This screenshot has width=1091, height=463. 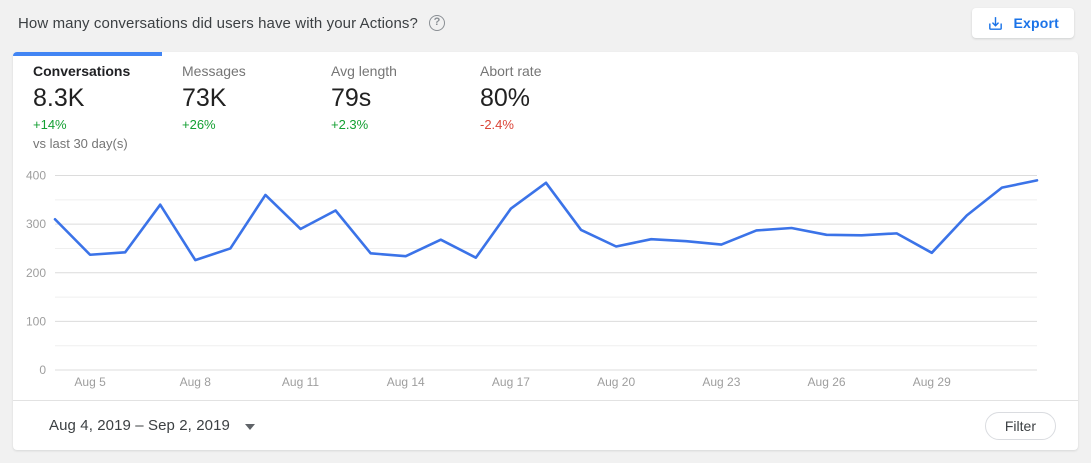 What do you see at coordinates (385, 98) in the screenshot?
I see `tab-avg-length: Avg length 79s +2.3%` at bounding box center [385, 98].